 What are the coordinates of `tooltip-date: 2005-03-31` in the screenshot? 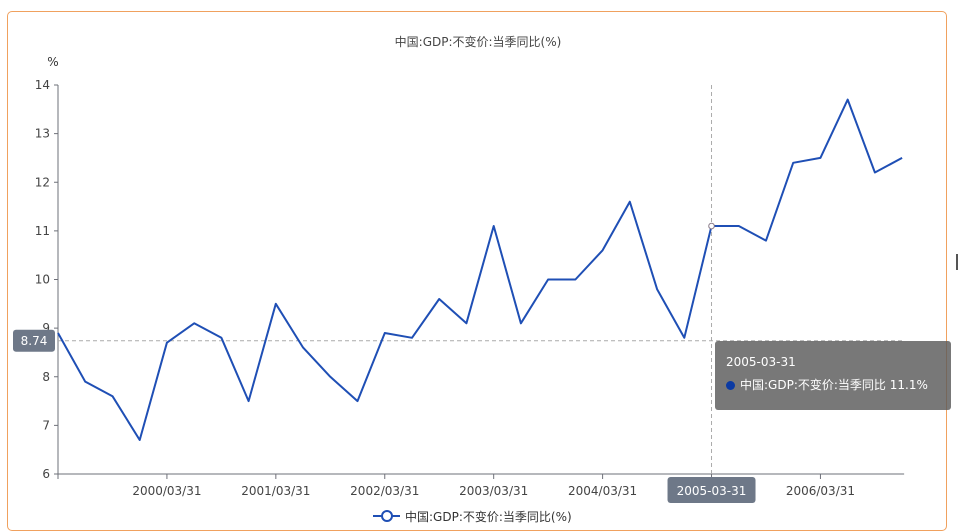 It's located at (761, 362).